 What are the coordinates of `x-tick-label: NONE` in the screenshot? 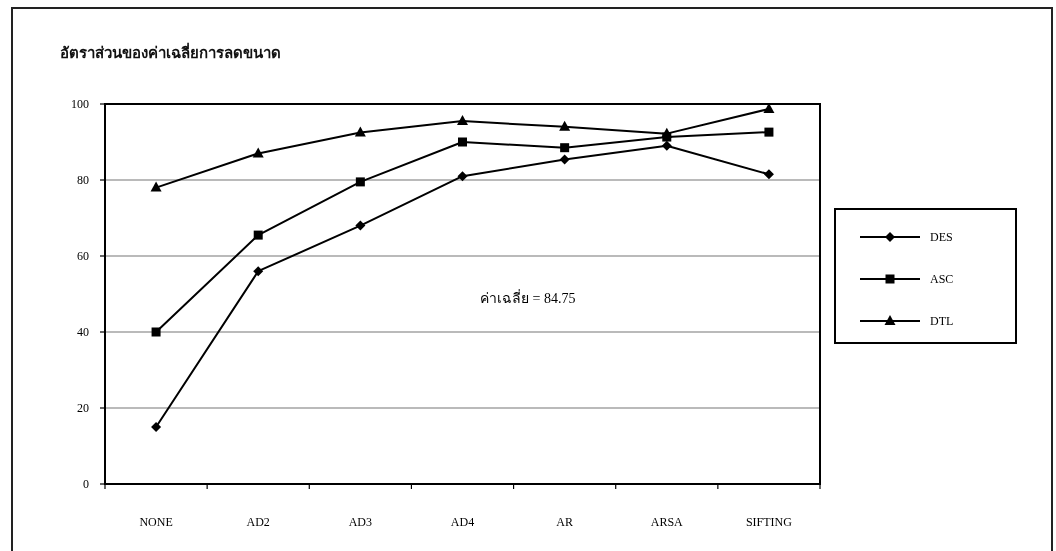 It's located at (156, 522).